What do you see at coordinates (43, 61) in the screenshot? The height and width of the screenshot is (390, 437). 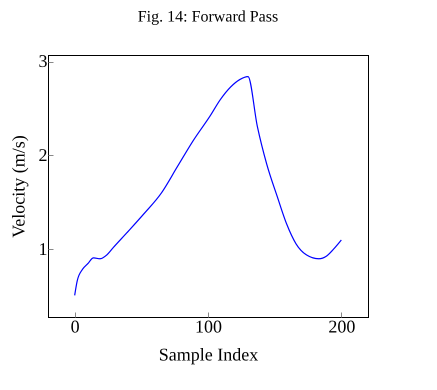 I see `y-tick-label: 3` at bounding box center [43, 61].